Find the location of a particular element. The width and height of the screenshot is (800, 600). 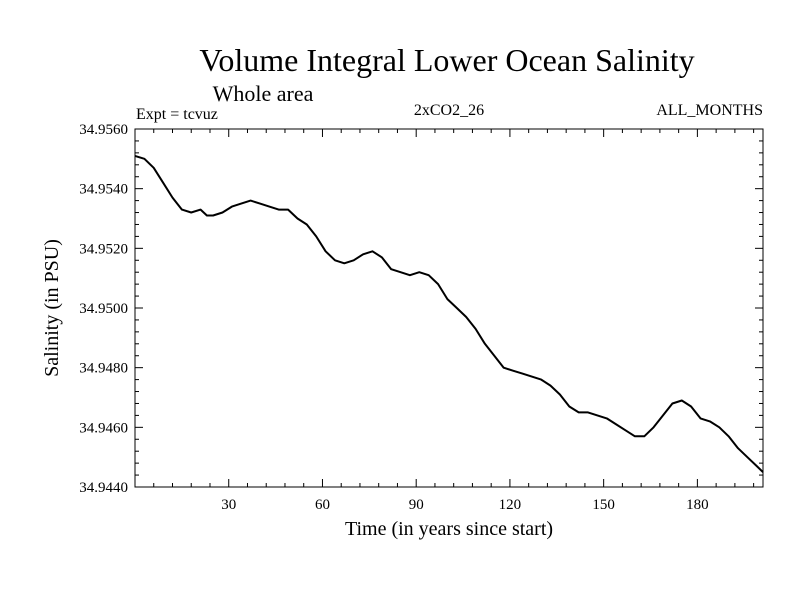

y-tick-label: 34.9540 is located at coordinates (103, 190).